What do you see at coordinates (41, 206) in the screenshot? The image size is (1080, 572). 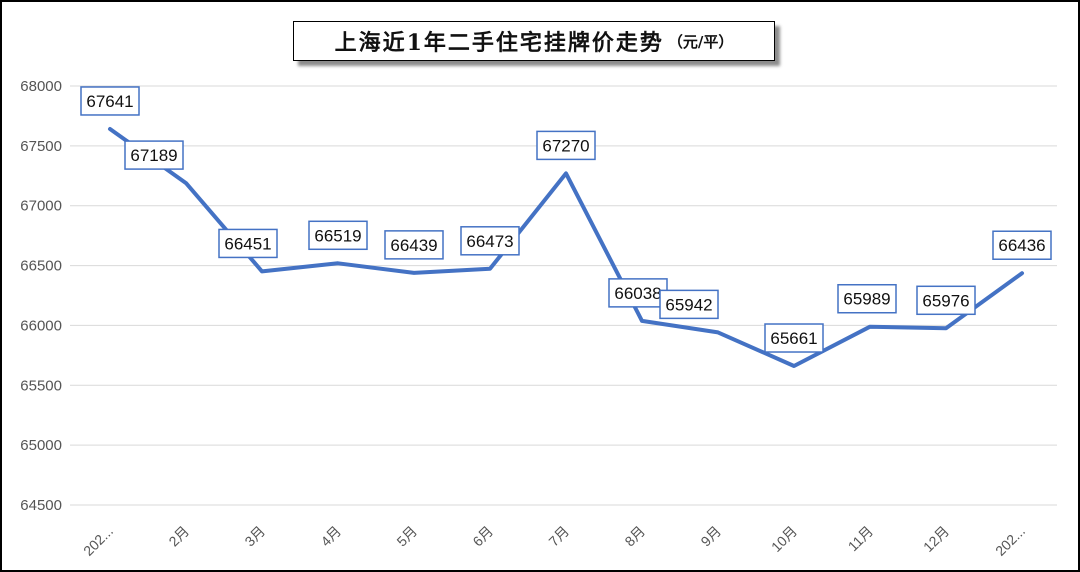 I see `y-tick-label: 67000` at bounding box center [41, 206].